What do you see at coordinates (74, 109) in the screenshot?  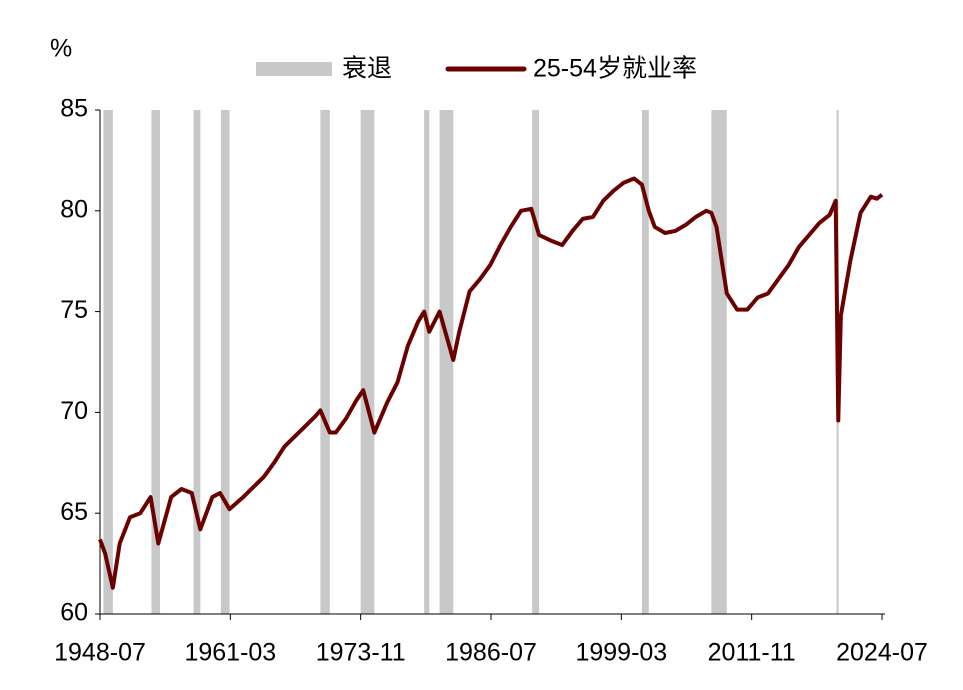 I see `y-tick-label: 85` at bounding box center [74, 109].